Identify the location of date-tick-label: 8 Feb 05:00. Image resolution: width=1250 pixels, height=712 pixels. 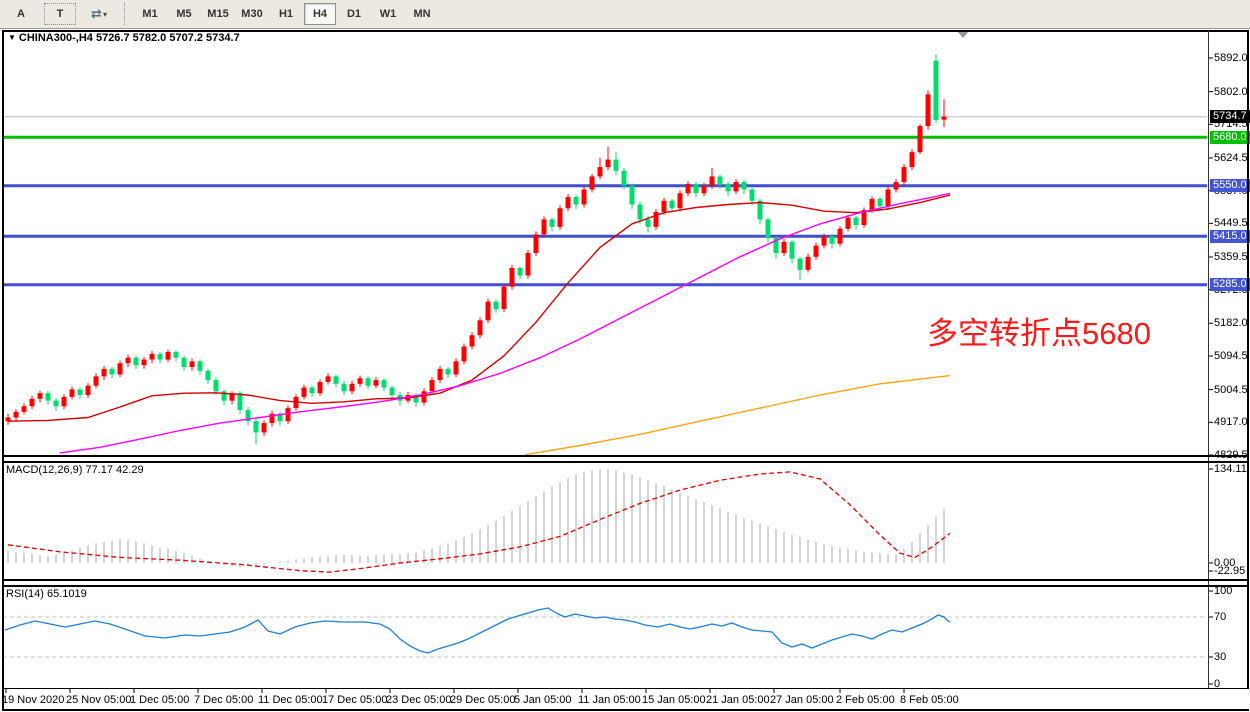
(929, 700).